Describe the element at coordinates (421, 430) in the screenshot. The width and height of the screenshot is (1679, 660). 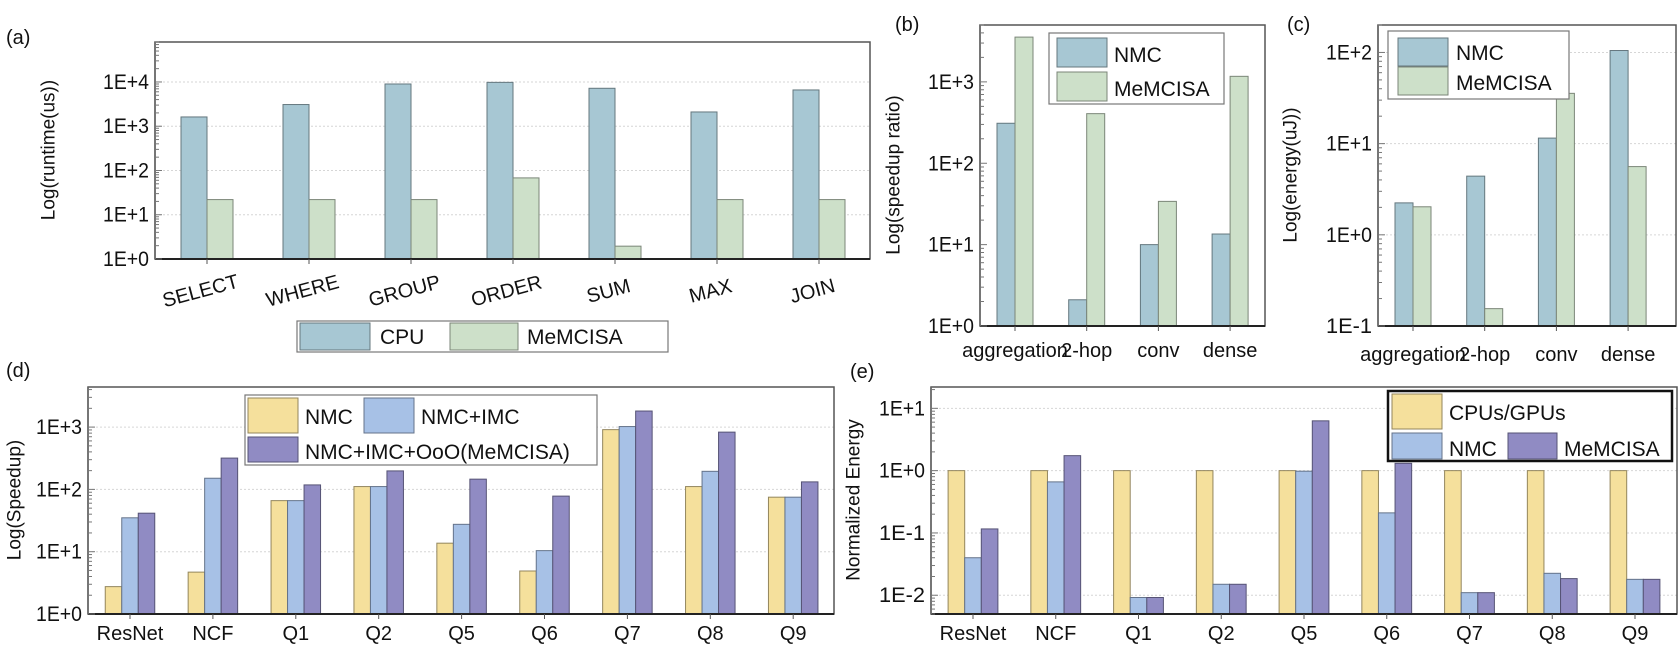
I see `legend-box` at that location.